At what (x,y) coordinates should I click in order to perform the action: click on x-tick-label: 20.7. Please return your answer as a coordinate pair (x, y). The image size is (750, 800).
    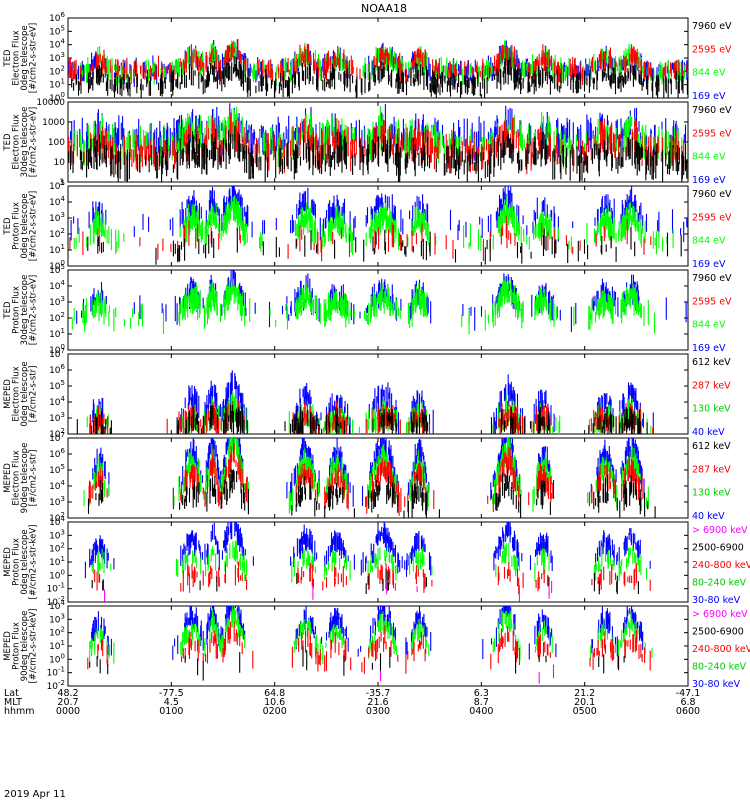
    Looking at the image, I should click on (67, 702).